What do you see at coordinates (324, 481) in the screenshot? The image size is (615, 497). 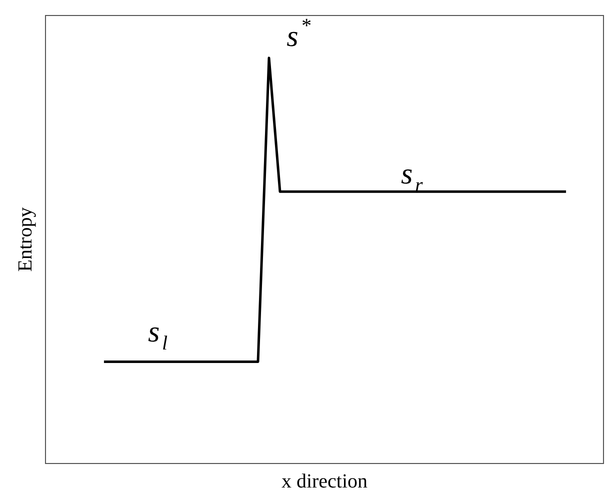 I see `x-axis-title: x direction` at bounding box center [324, 481].